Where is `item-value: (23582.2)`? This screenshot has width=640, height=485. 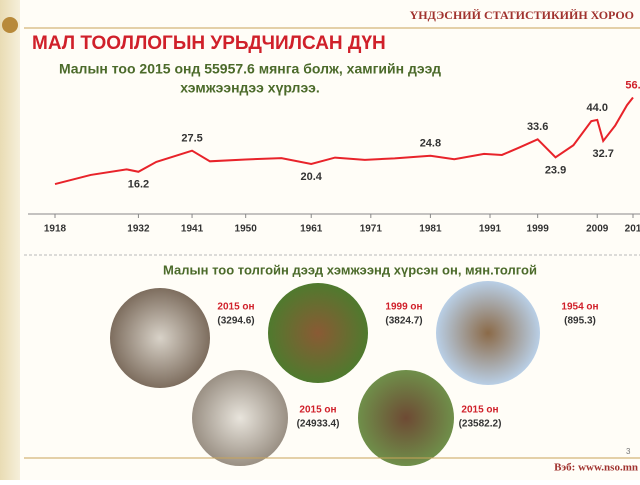
item-value: (23582.2) is located at coordinates (480, 424).